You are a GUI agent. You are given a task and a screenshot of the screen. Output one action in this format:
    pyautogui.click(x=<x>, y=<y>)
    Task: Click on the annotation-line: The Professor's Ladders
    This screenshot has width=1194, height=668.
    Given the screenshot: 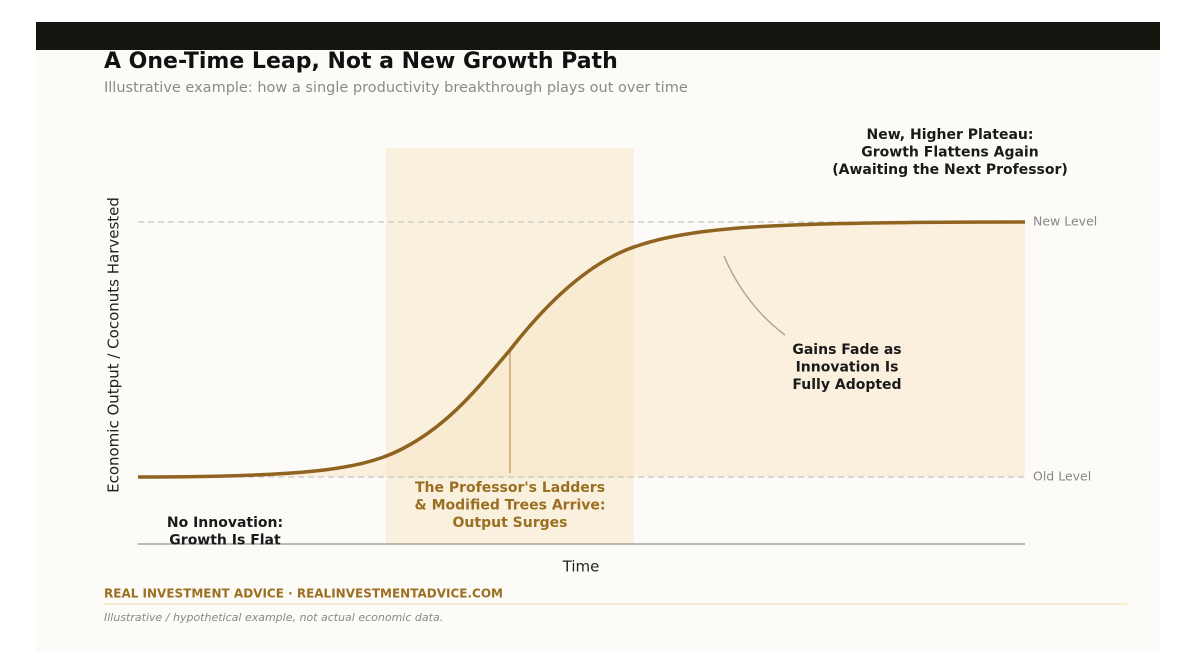 What is the action you would take?
    pyautogui.click(x=510, y=488)
    